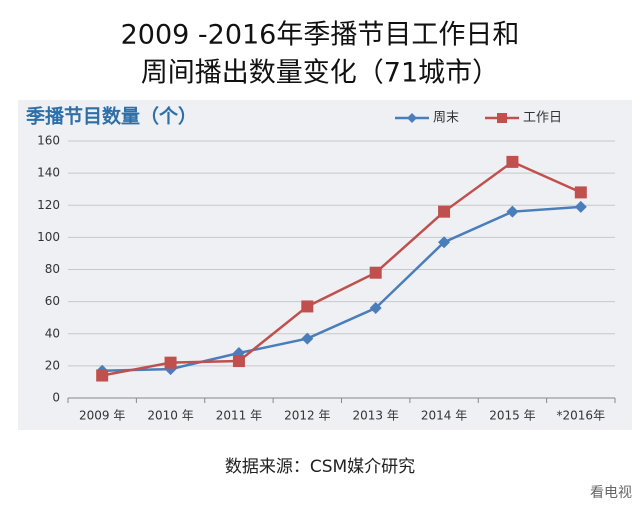 The height and width of the screenshot is (517, 640). What do you see at coordinates (307, 416) in the screenshot?
I see `x-tick-label: 2012 年` at bounding box center [307, 416].